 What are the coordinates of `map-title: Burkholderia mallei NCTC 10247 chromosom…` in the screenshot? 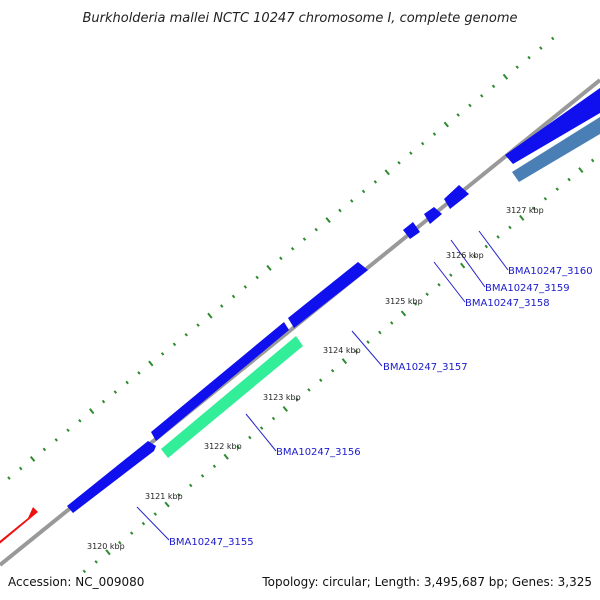 It's located at (299, 18).